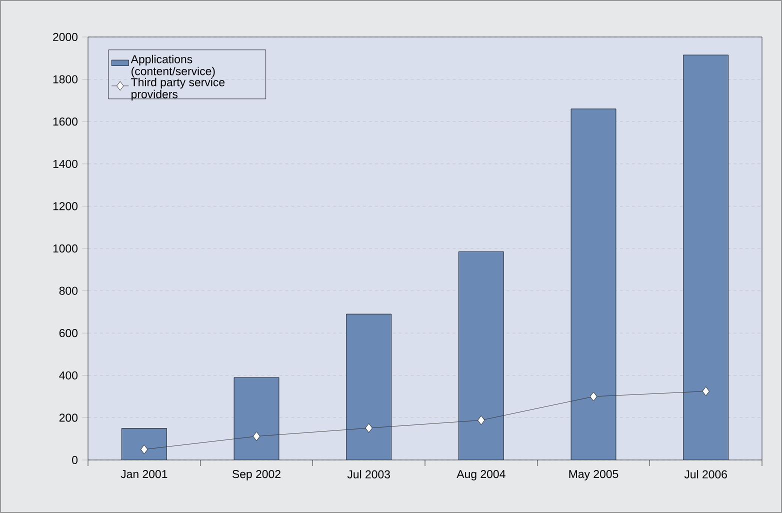 This screenshot has width=782, height=513. What do you see at coordinates (65, 122) in the screenshot?
I see `y-tick-label: 1600` at bounding box center [65, 122].